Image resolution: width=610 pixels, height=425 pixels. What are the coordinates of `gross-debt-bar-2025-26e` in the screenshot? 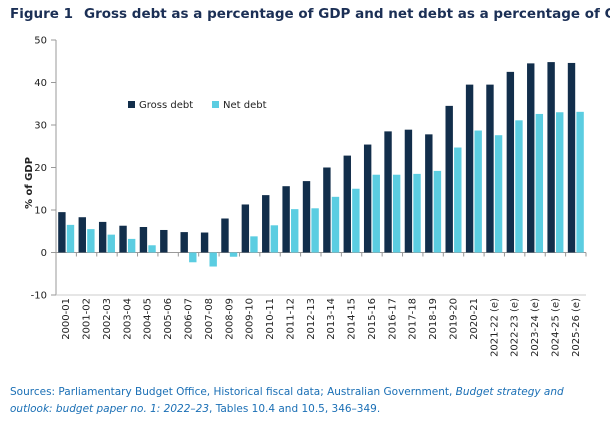 It's located at (571, 157).